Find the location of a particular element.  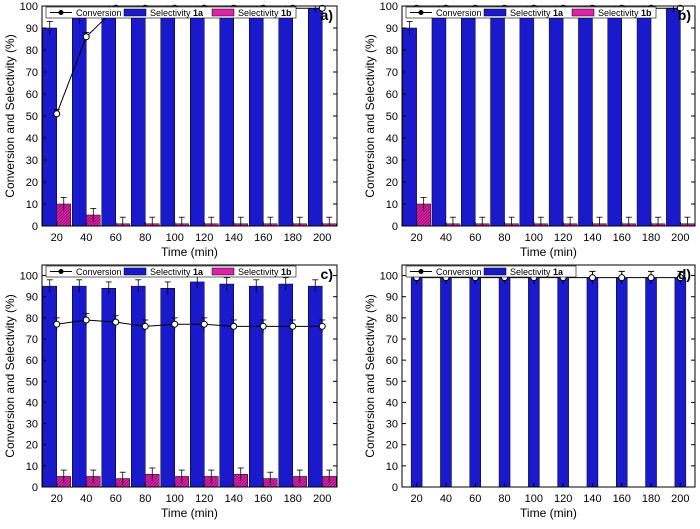

panel-label: b) is located at coordinates (684, 15).